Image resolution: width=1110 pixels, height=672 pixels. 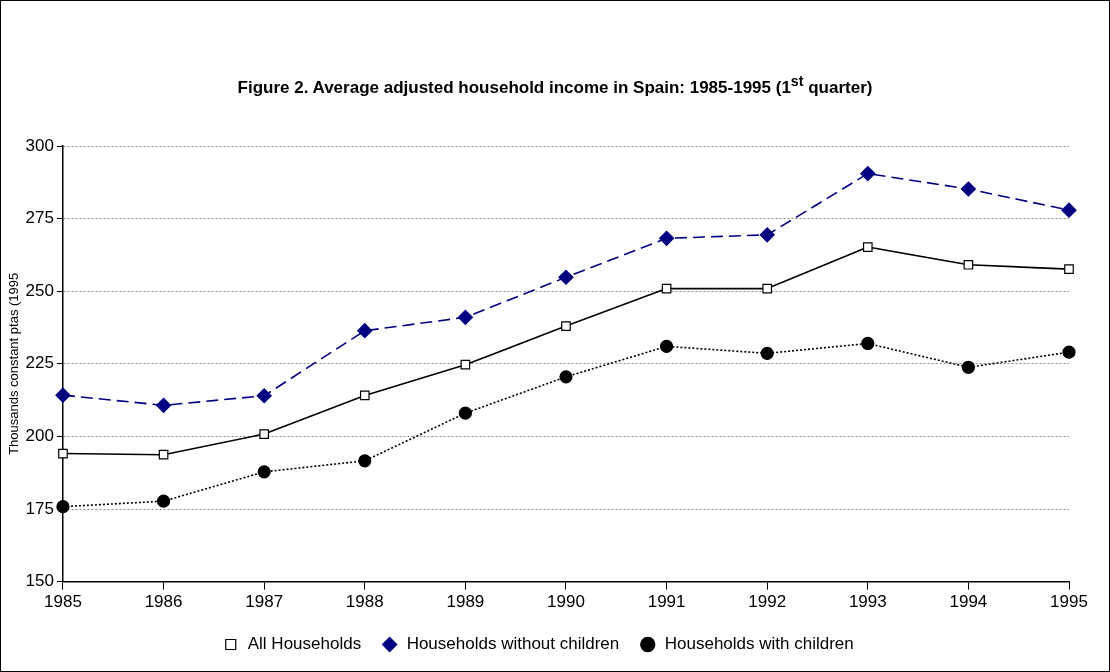 I want to click on y-tick-label: 250, so click(x=39, y=290).